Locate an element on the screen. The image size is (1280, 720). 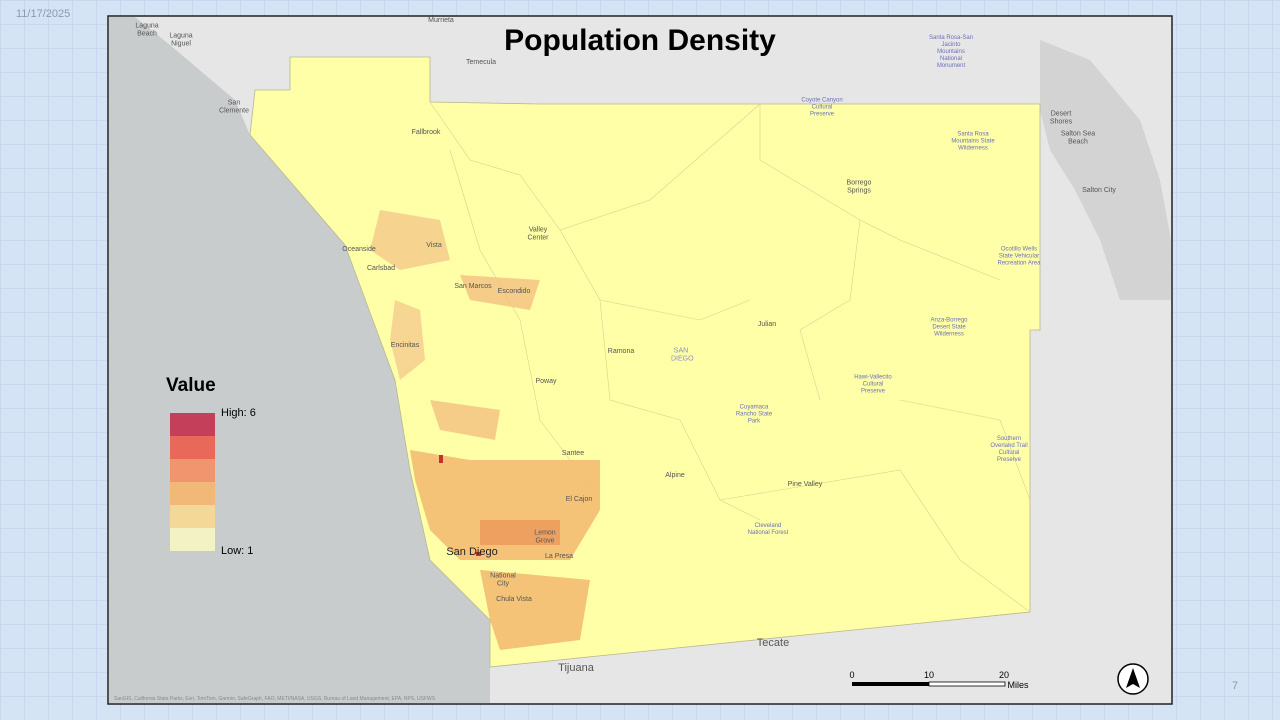
legend-high: High: 6 is located at coordinates (238, 413).